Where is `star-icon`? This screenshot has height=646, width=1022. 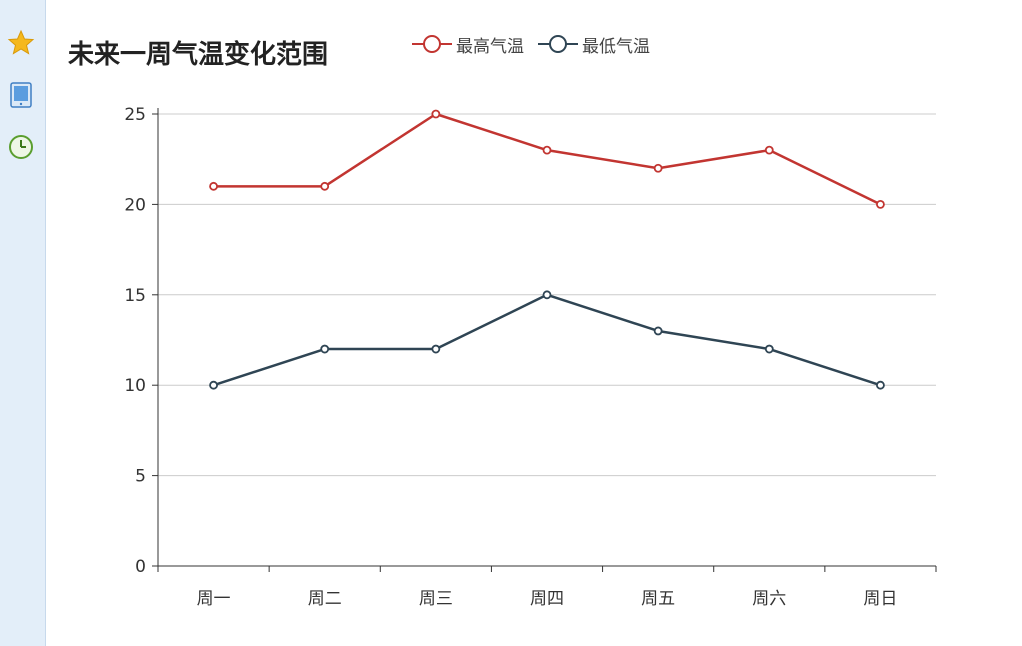 star-icon is located at coordinates (21, 42).